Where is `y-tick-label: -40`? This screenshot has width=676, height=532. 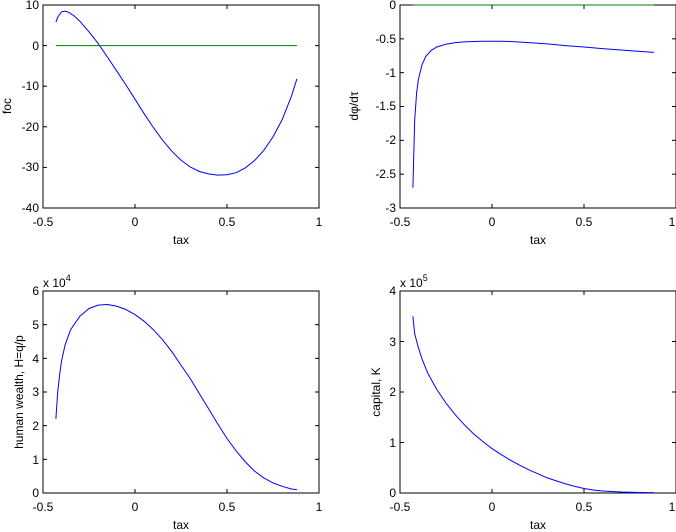
y-tick-label: -40 is located at coordinates (31, 208).